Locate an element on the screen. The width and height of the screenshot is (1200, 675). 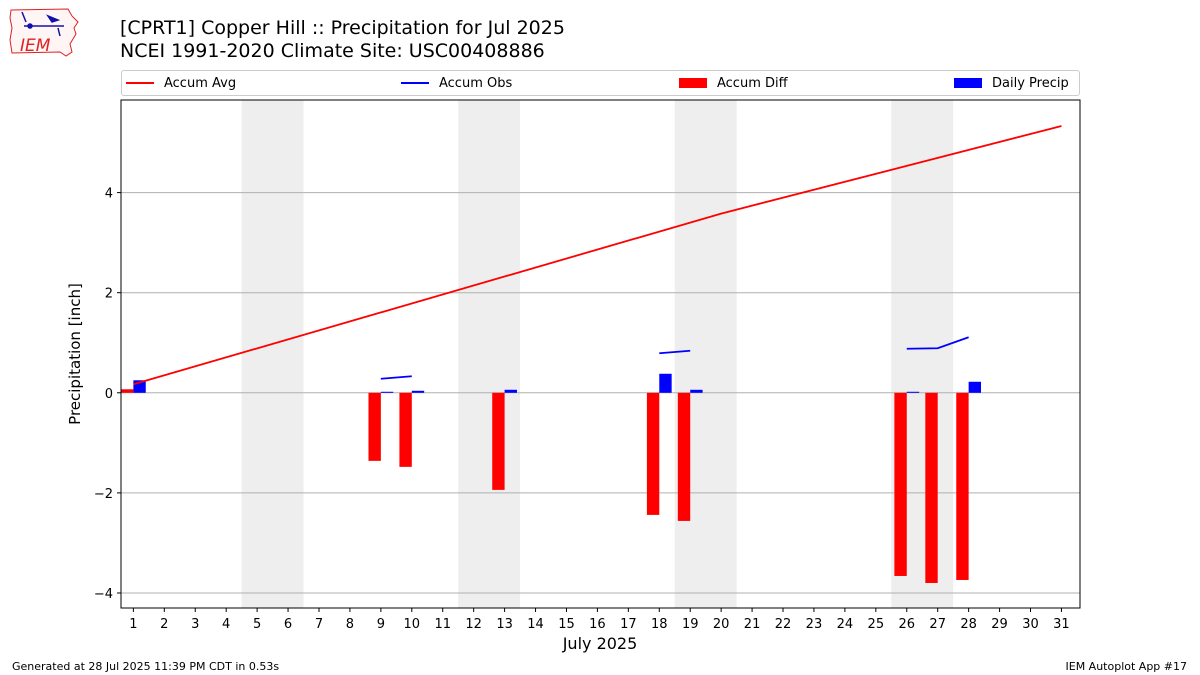
x-tick-label-10: 10 is located at coordinates (412, 624).